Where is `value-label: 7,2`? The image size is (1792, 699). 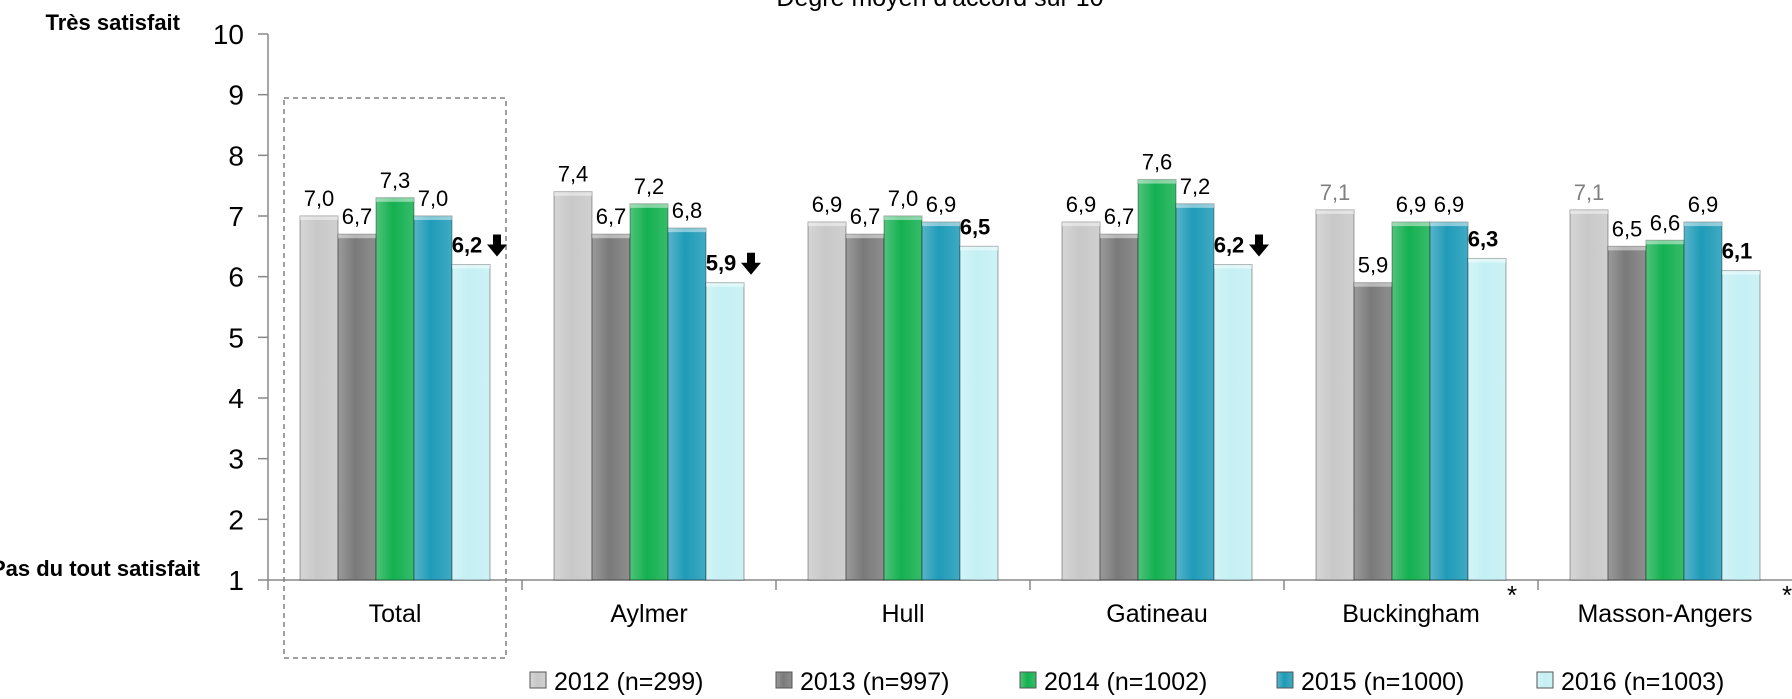 value-label: 7,2 is located at coordinates (1195, 186).